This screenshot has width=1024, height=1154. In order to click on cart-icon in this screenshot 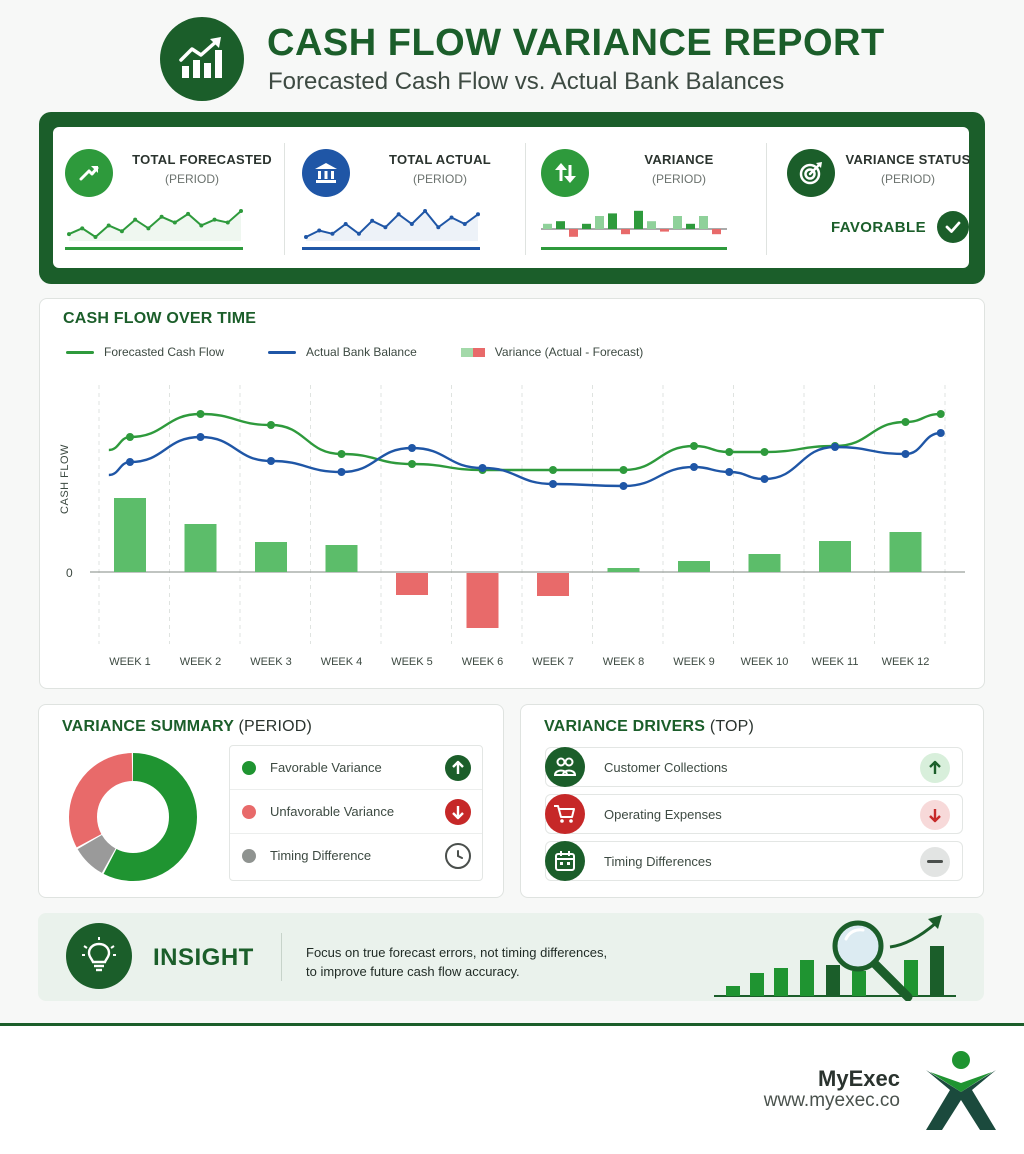, I will do `click(565, 814)`.